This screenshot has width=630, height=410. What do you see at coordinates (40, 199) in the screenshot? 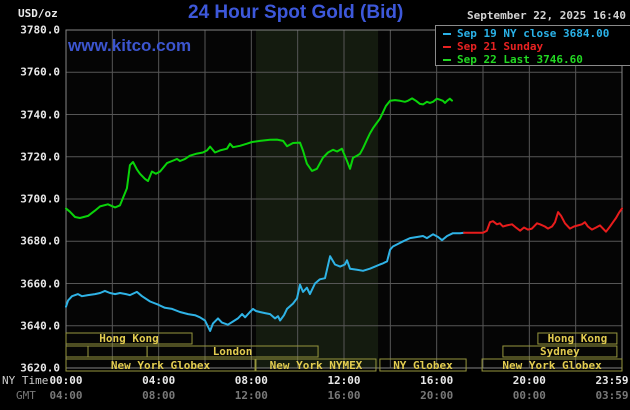
I see `y-tick-label: 3700.0` at bounding box center [40, 199].